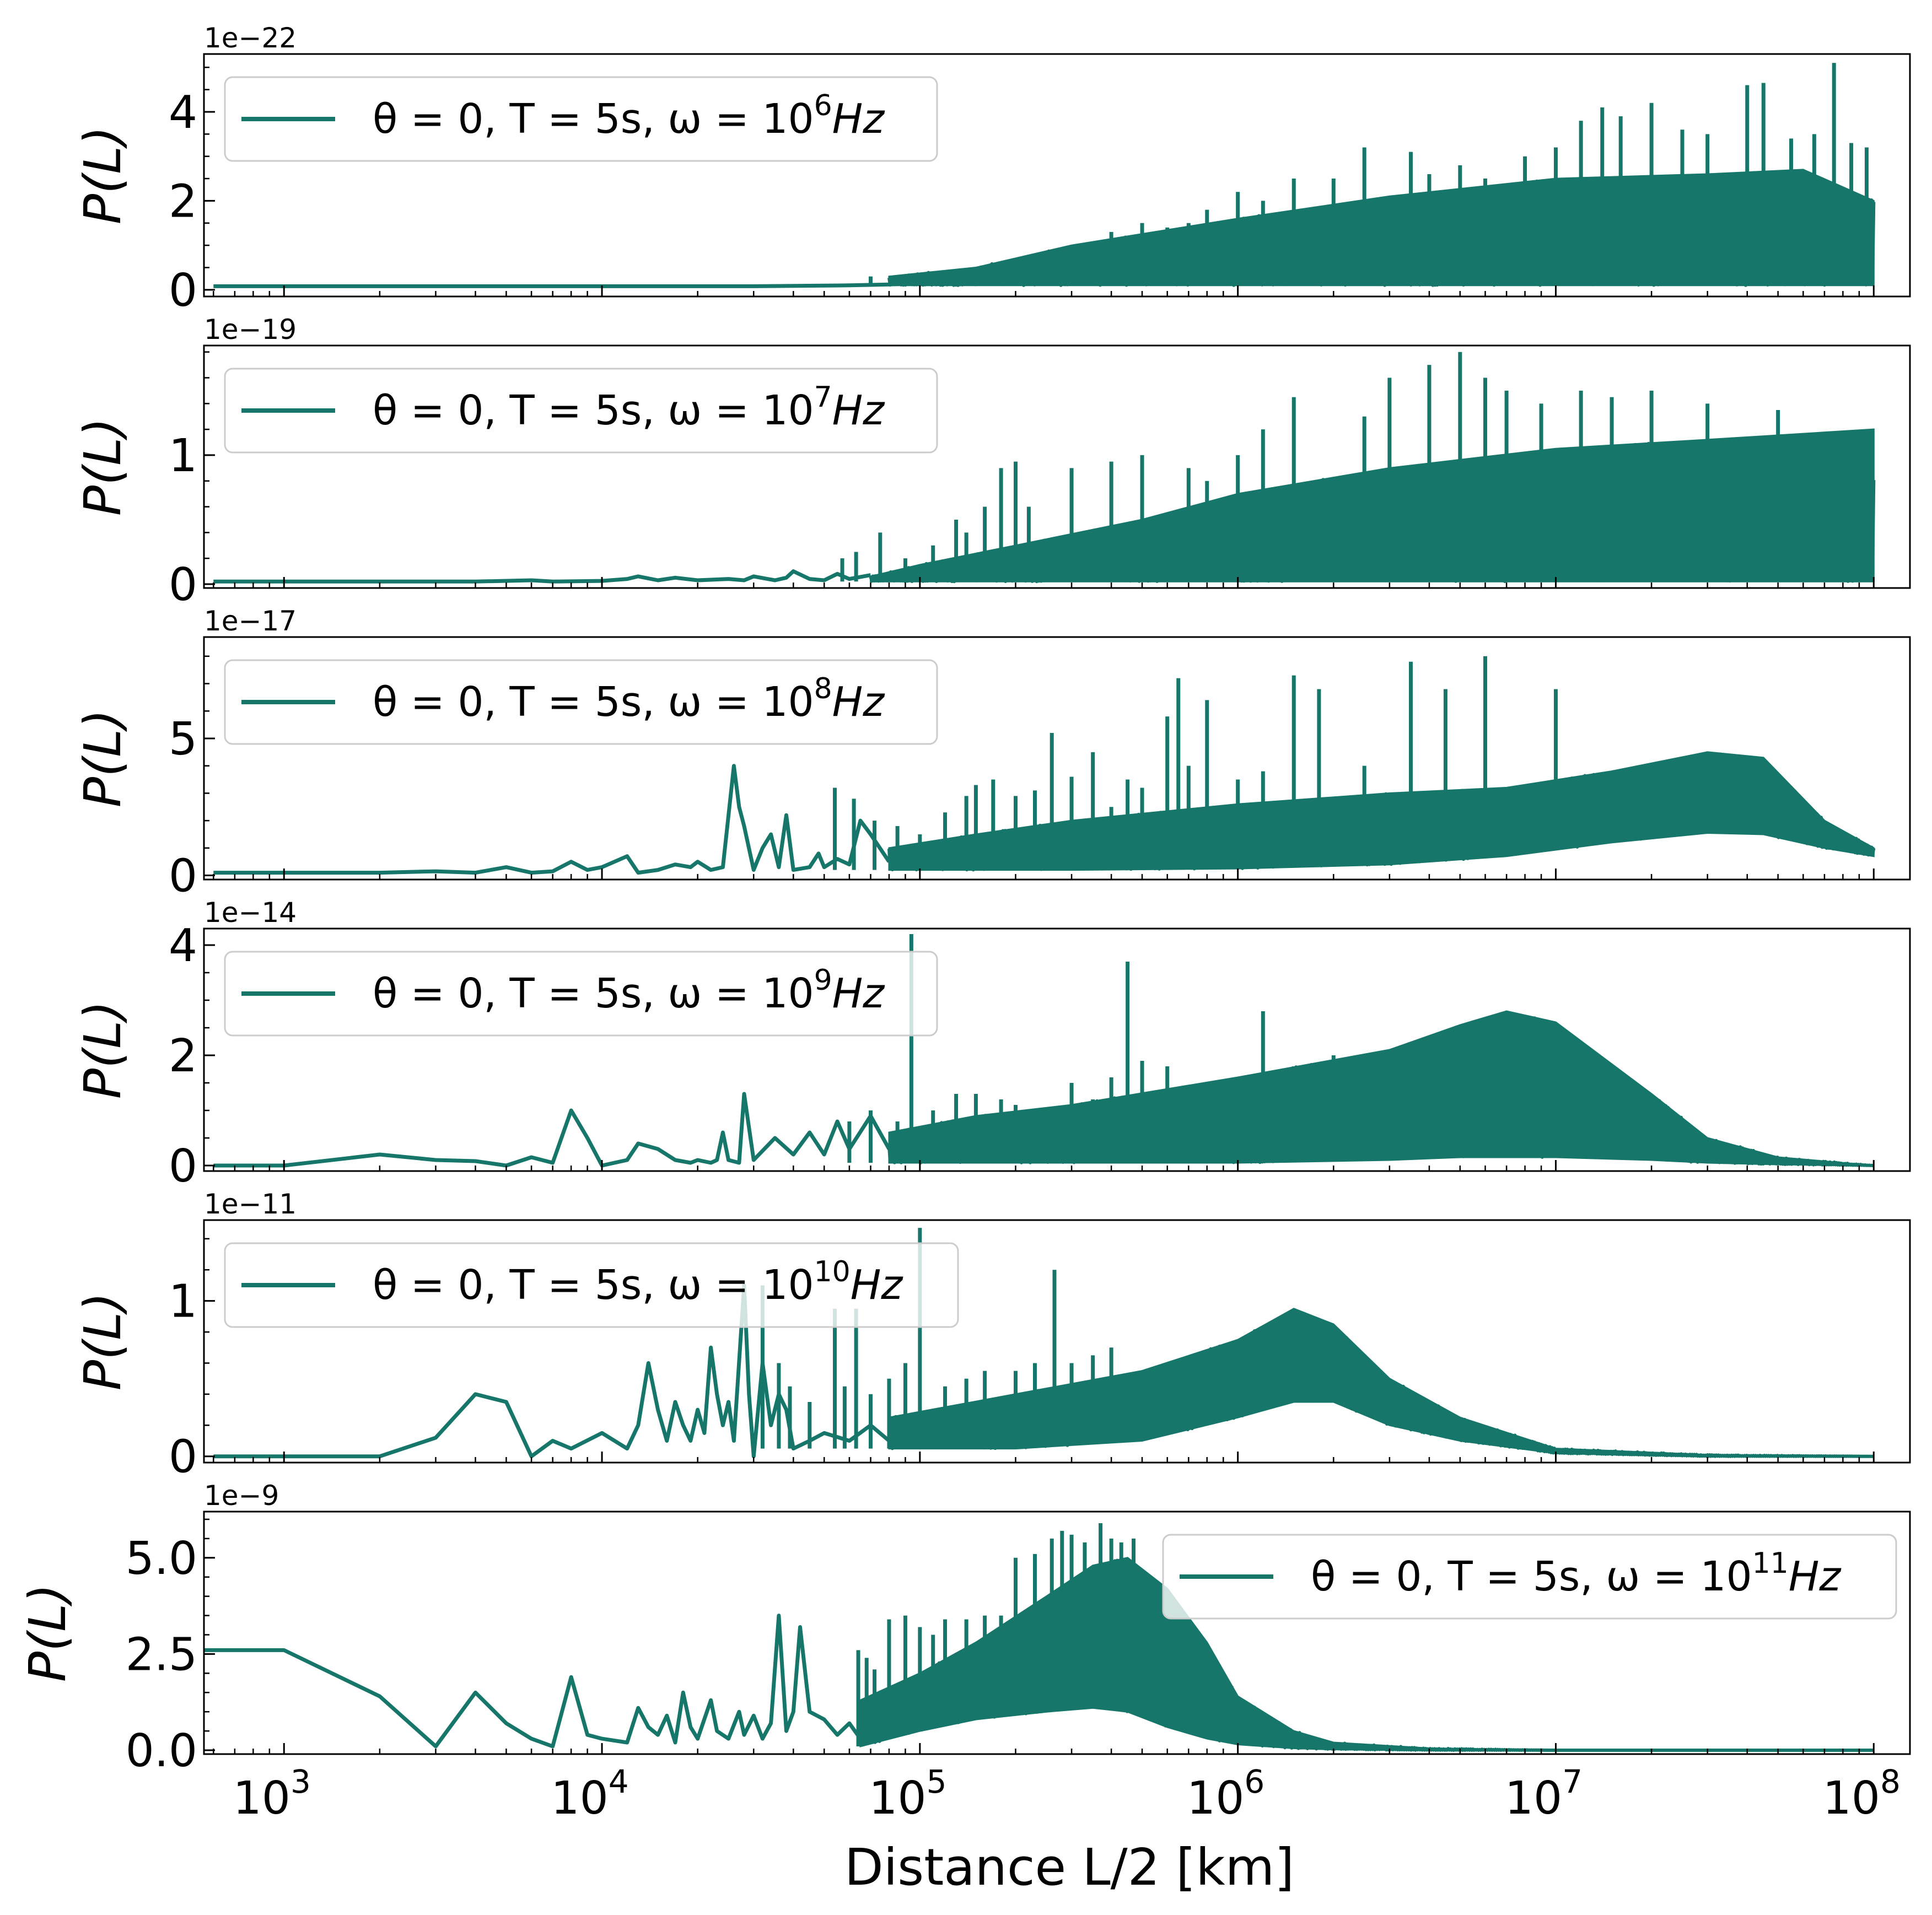 The width and height of the screenshot is (1932, 1915). I want to click on x-tick-exp: 5, so click(937, 1781).